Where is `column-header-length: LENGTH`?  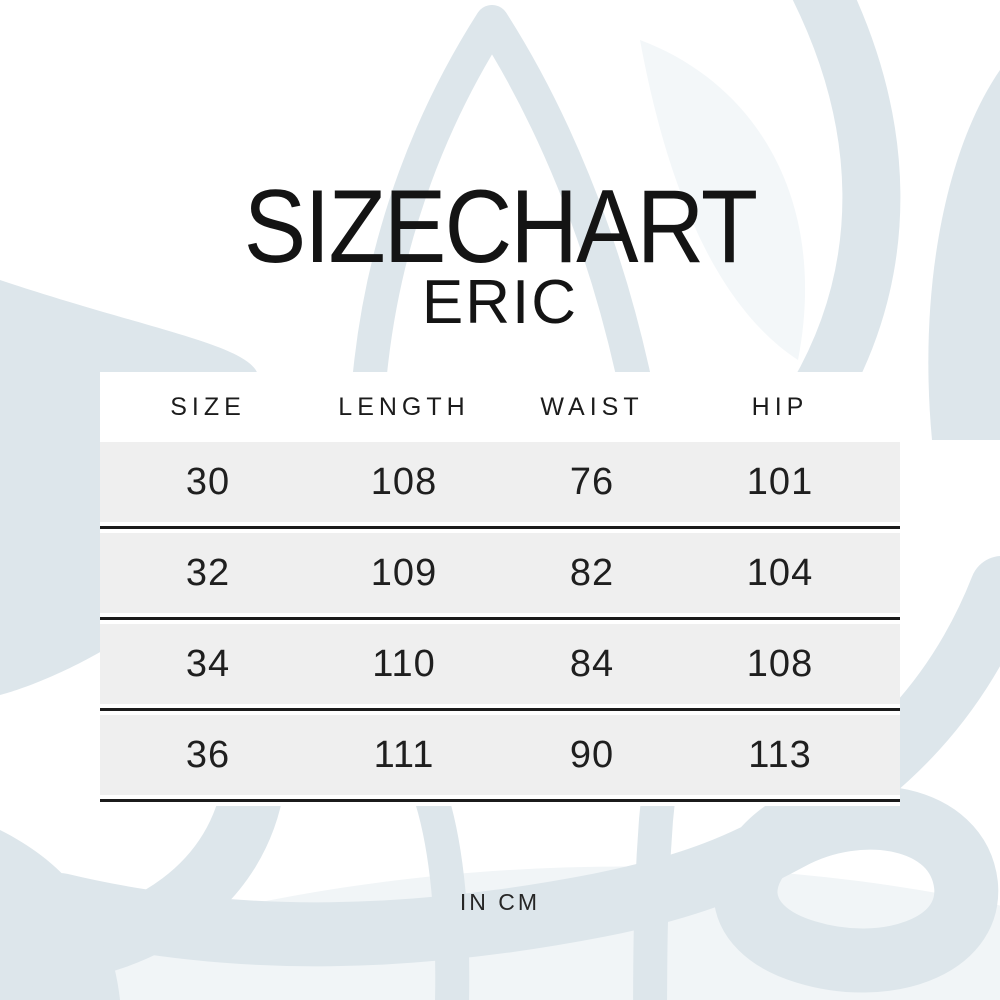 column-header-length: LENGTH is located at coordinates (404, 406).